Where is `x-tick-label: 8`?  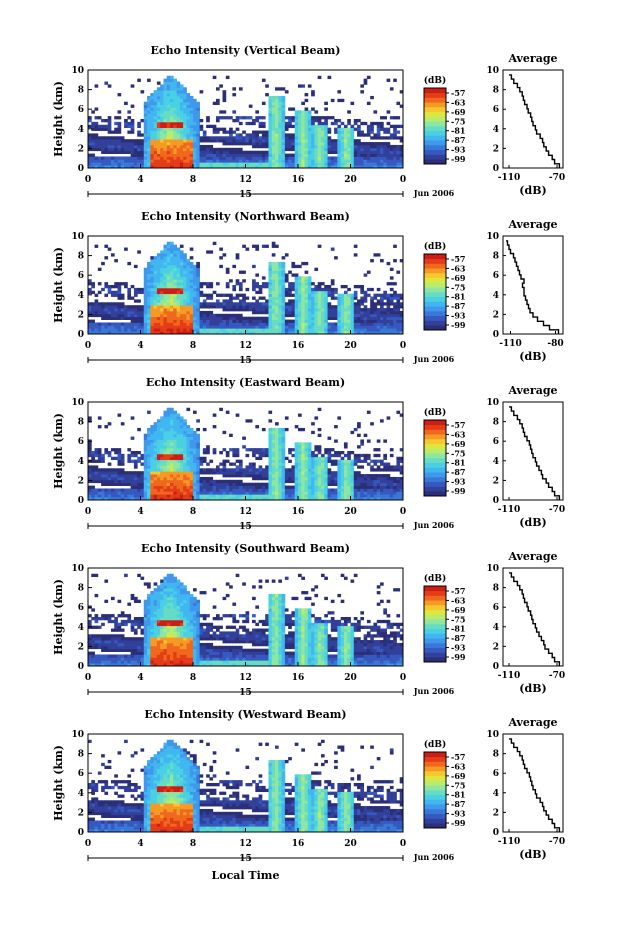 x-tick-label: 8 is located at coordinates (193, 180).